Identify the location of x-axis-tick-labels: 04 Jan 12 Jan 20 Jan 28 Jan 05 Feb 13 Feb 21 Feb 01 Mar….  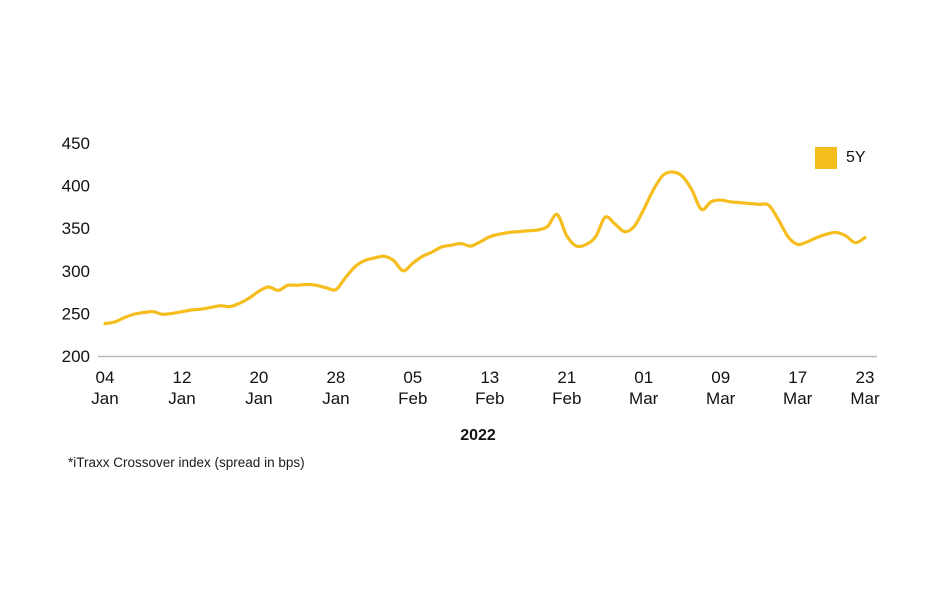
(485, 388).